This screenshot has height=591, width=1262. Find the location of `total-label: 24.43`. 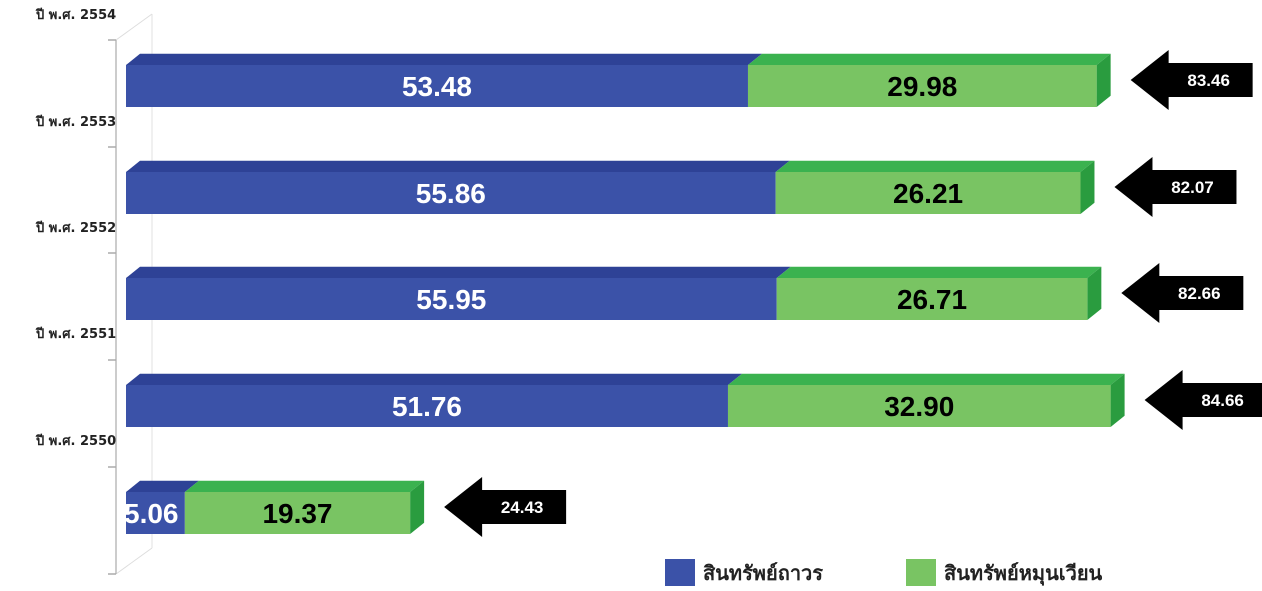

total-label: 24.43 is located at coordinates (522, 507).